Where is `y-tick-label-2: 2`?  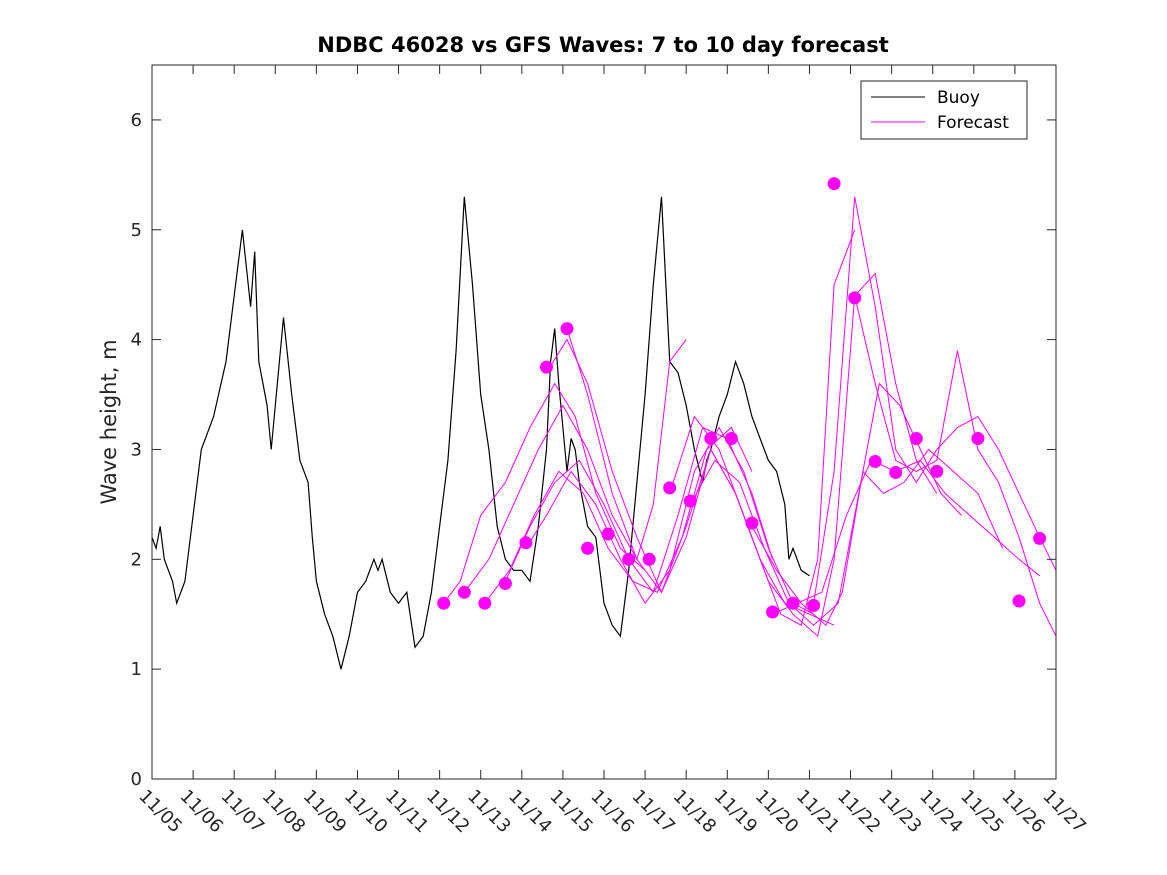
y-tick-label-2: 2 is located at coordinates (136, 559).